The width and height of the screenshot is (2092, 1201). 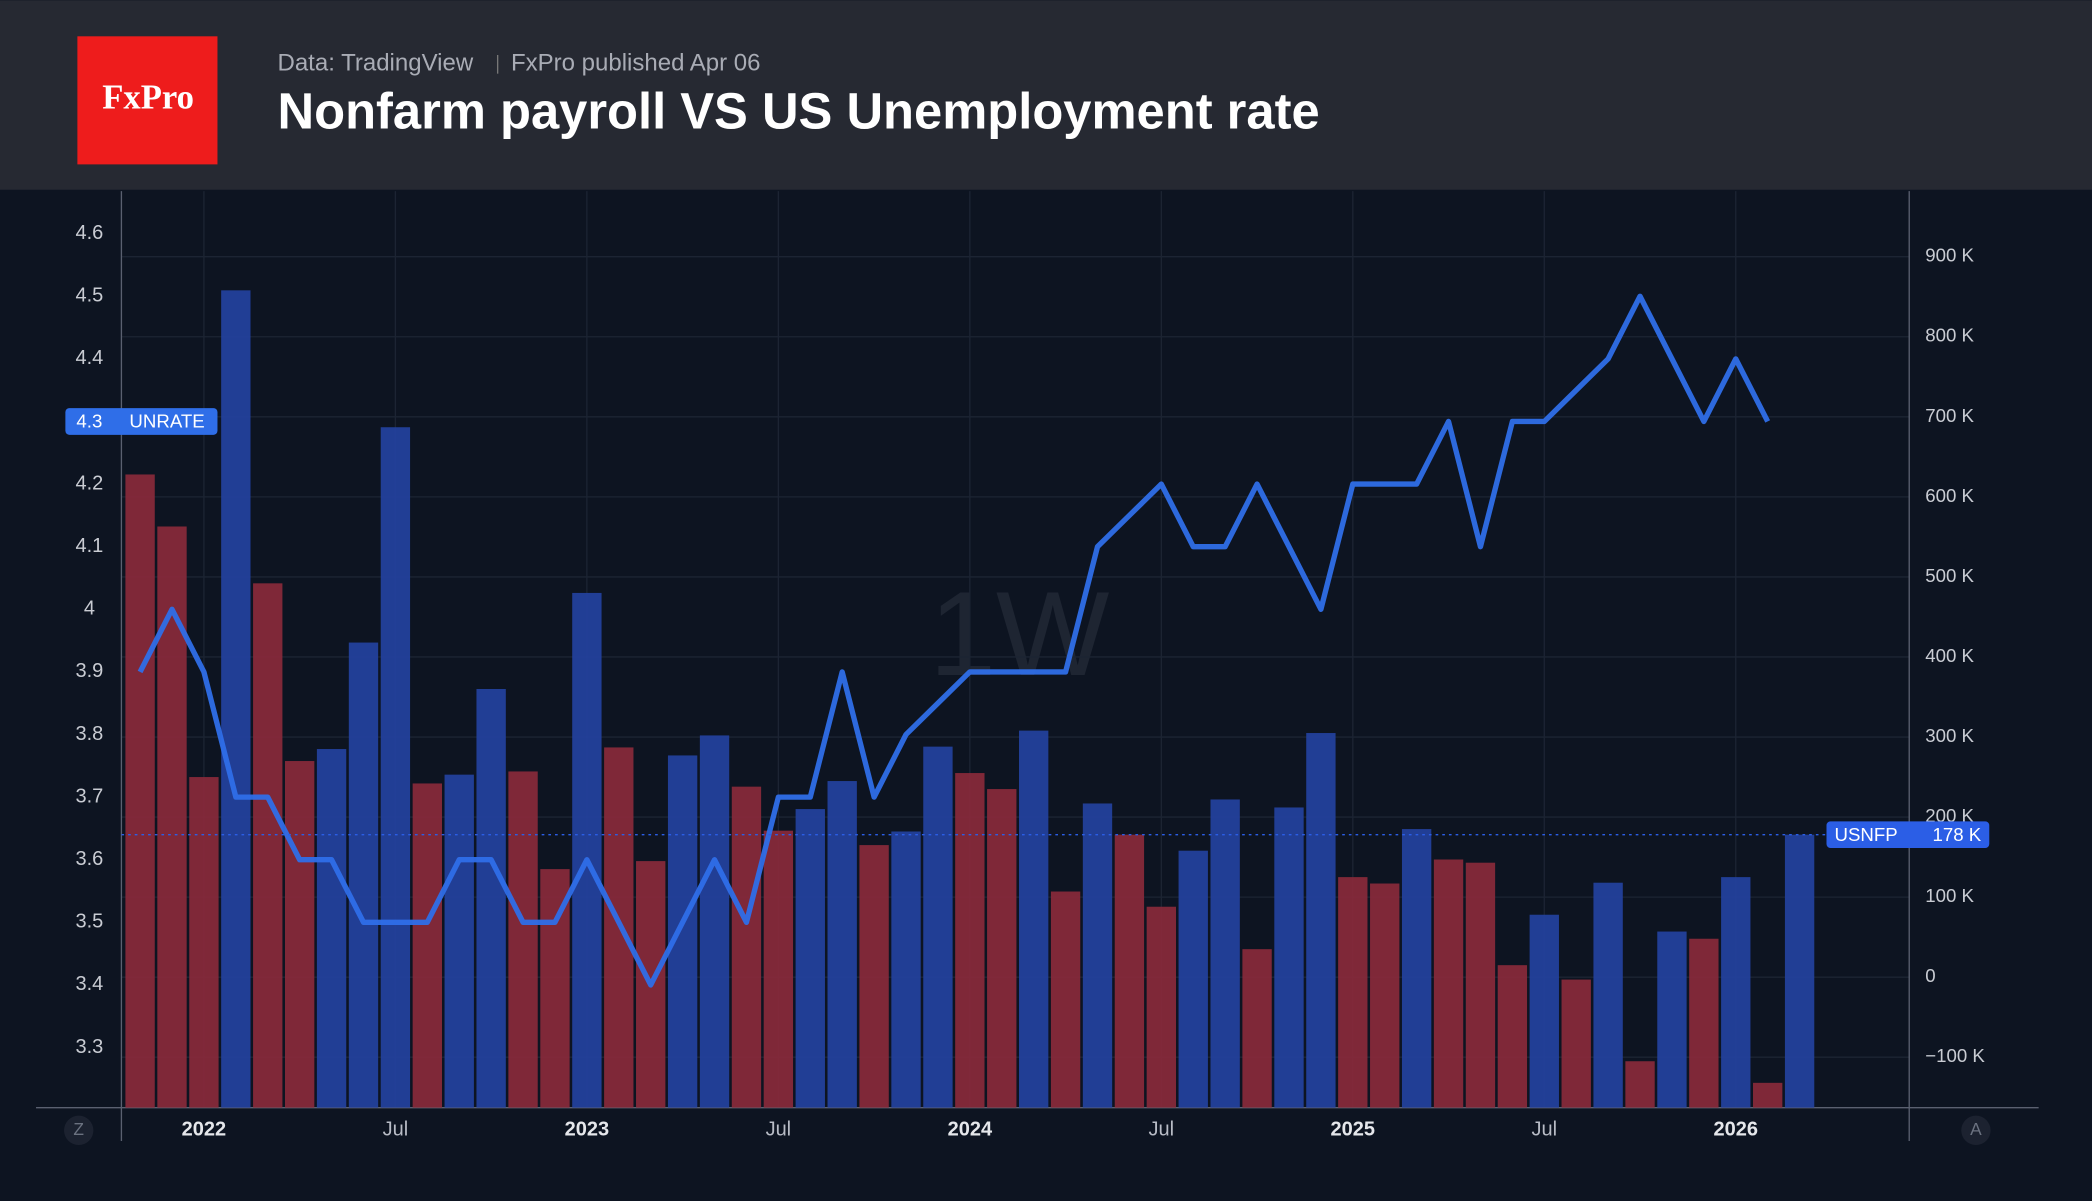 I want to click on y2-tick-label: 700 K, so click(x=1949, y=415).